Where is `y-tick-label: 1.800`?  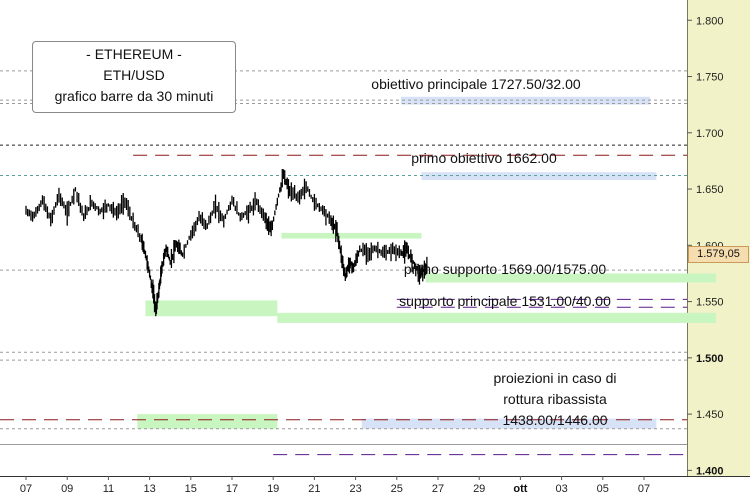 y-tick-label: 1.800 is located at coordinates (710, 21).